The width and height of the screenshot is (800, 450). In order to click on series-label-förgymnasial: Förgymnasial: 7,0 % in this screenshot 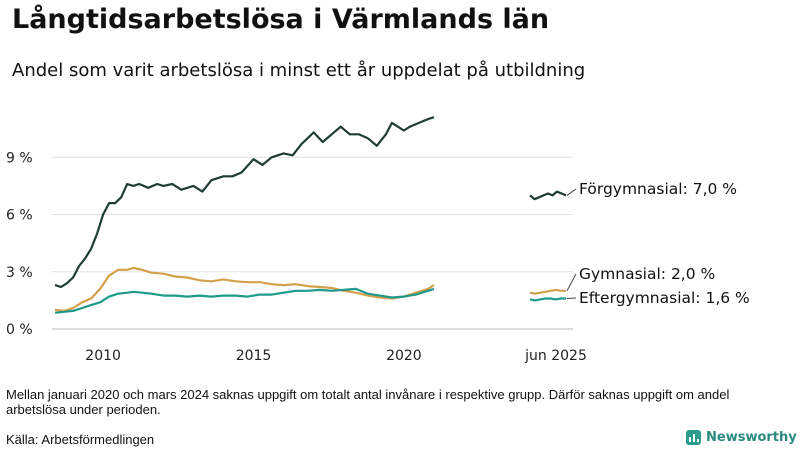, I will do `click(658, 189)`.